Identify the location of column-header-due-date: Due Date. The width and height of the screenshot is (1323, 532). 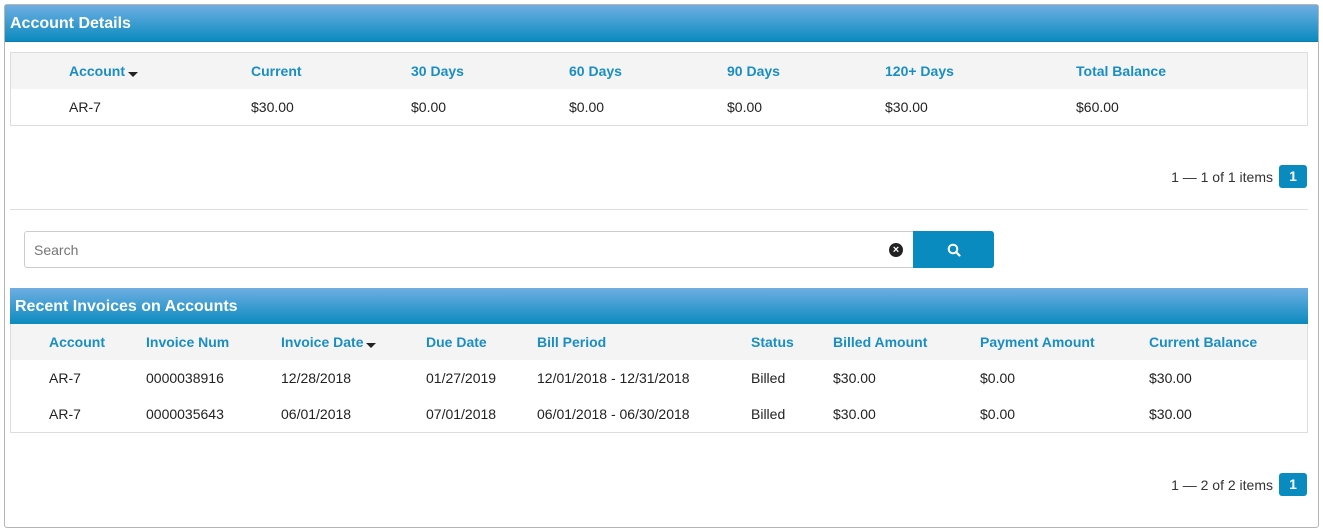
(456, 342).